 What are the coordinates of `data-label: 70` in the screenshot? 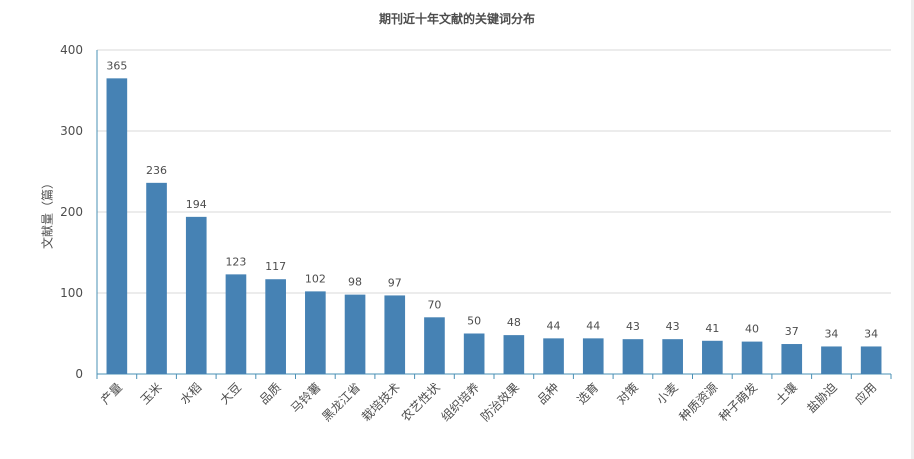 It's located at (434, 304).